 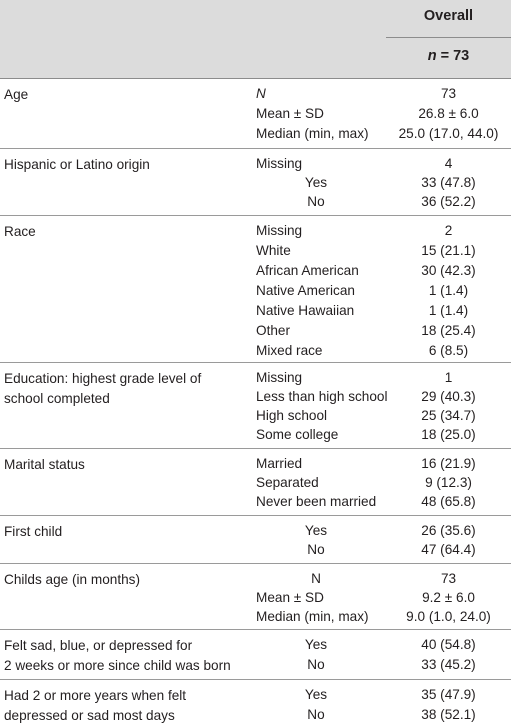 I want to click on table-row: Mean ± SD 26.8 ± 6.0, so click(x=255, y=114).